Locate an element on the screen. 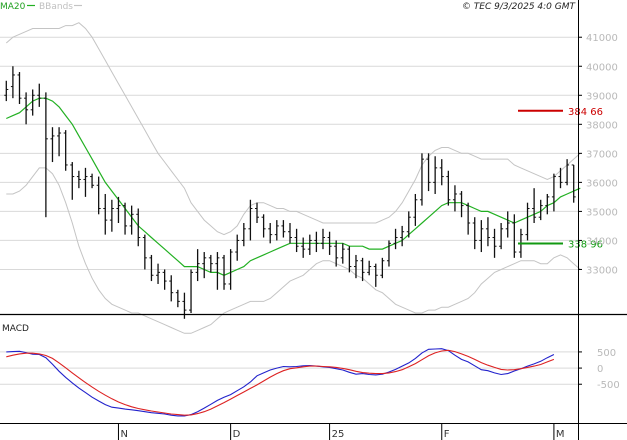  copyright-notice: © TEC 9/3/2025 4:0 GMT is located at coordinates (519, 7).